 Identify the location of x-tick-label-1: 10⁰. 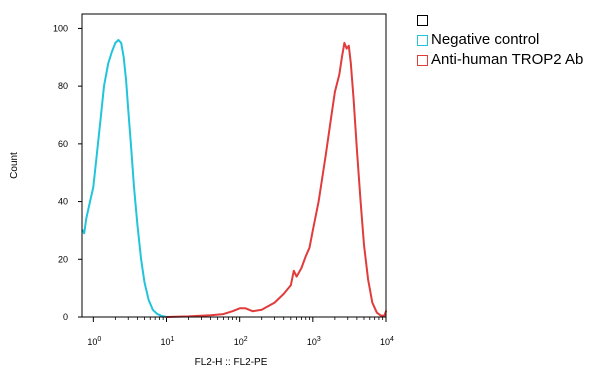
(94, 341).